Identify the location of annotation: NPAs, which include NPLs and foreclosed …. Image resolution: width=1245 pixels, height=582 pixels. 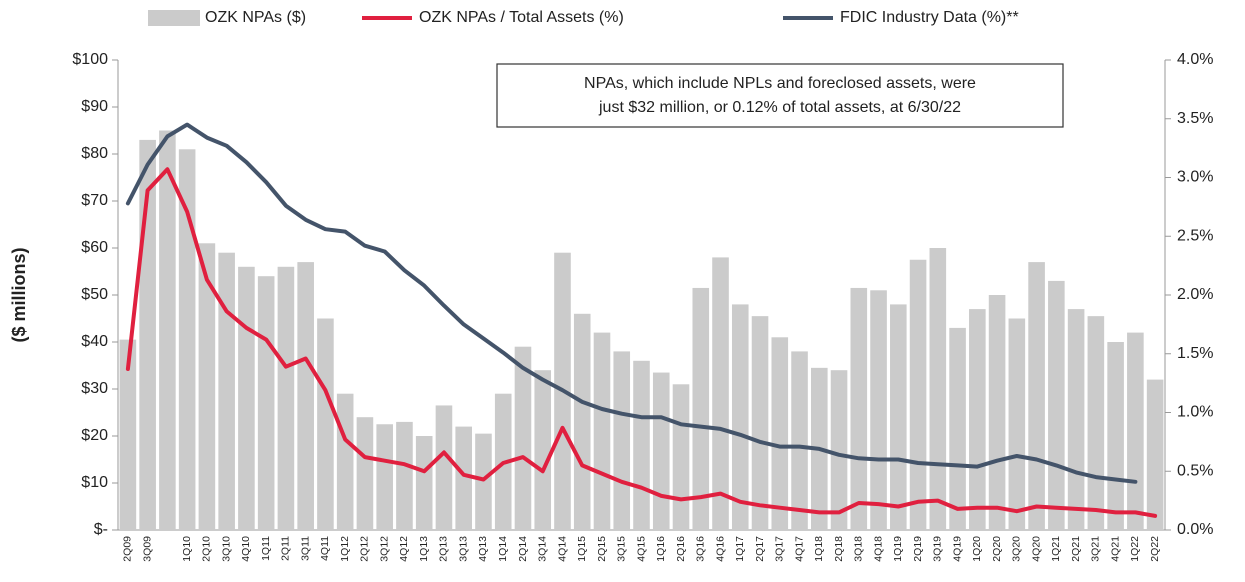
(780, 83).